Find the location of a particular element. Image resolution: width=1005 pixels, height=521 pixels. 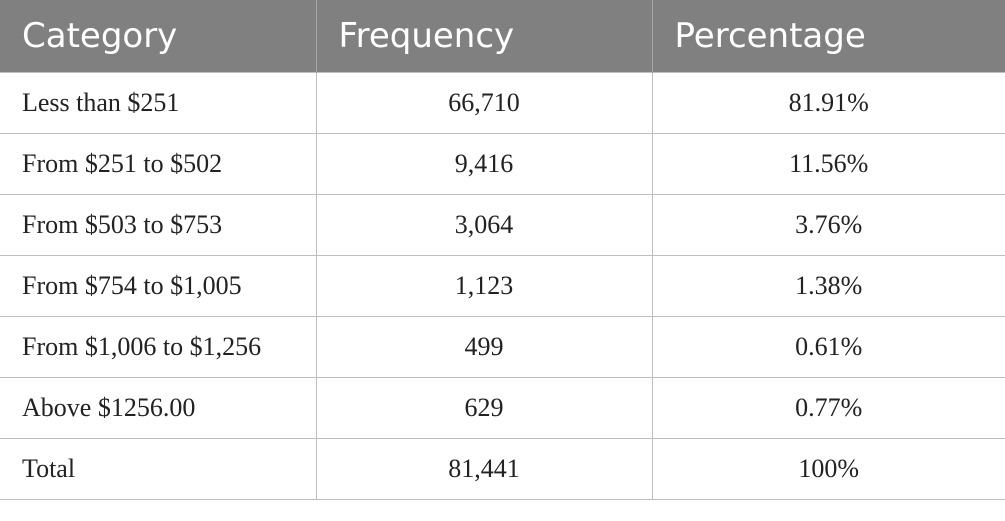

column-header: Percentage is located at coordinates (828, 36).